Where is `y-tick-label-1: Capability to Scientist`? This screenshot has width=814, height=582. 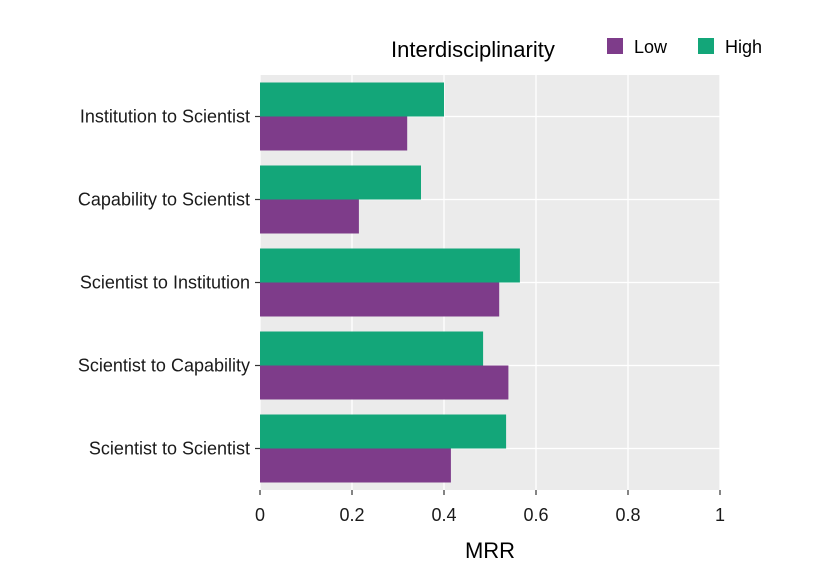
y-tick-label-1: Capability to Scientist is located at coordinates (164, 200).